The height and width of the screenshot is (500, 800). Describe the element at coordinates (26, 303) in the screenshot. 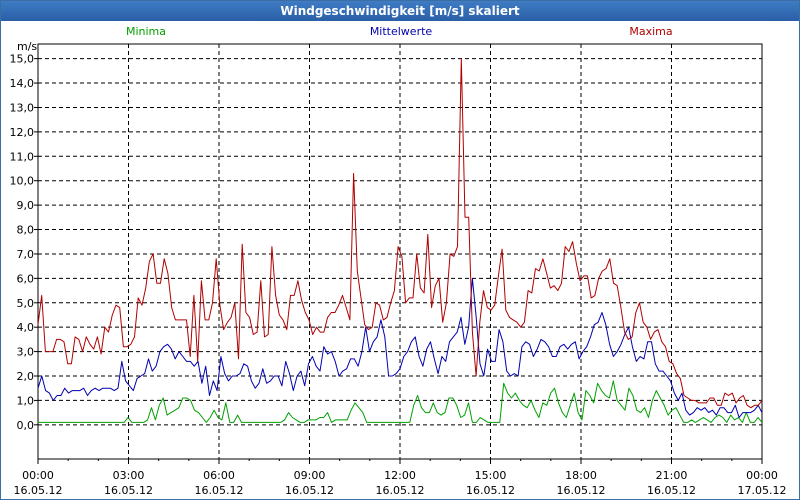

I see `y-tick-label: 5,0` at that location.